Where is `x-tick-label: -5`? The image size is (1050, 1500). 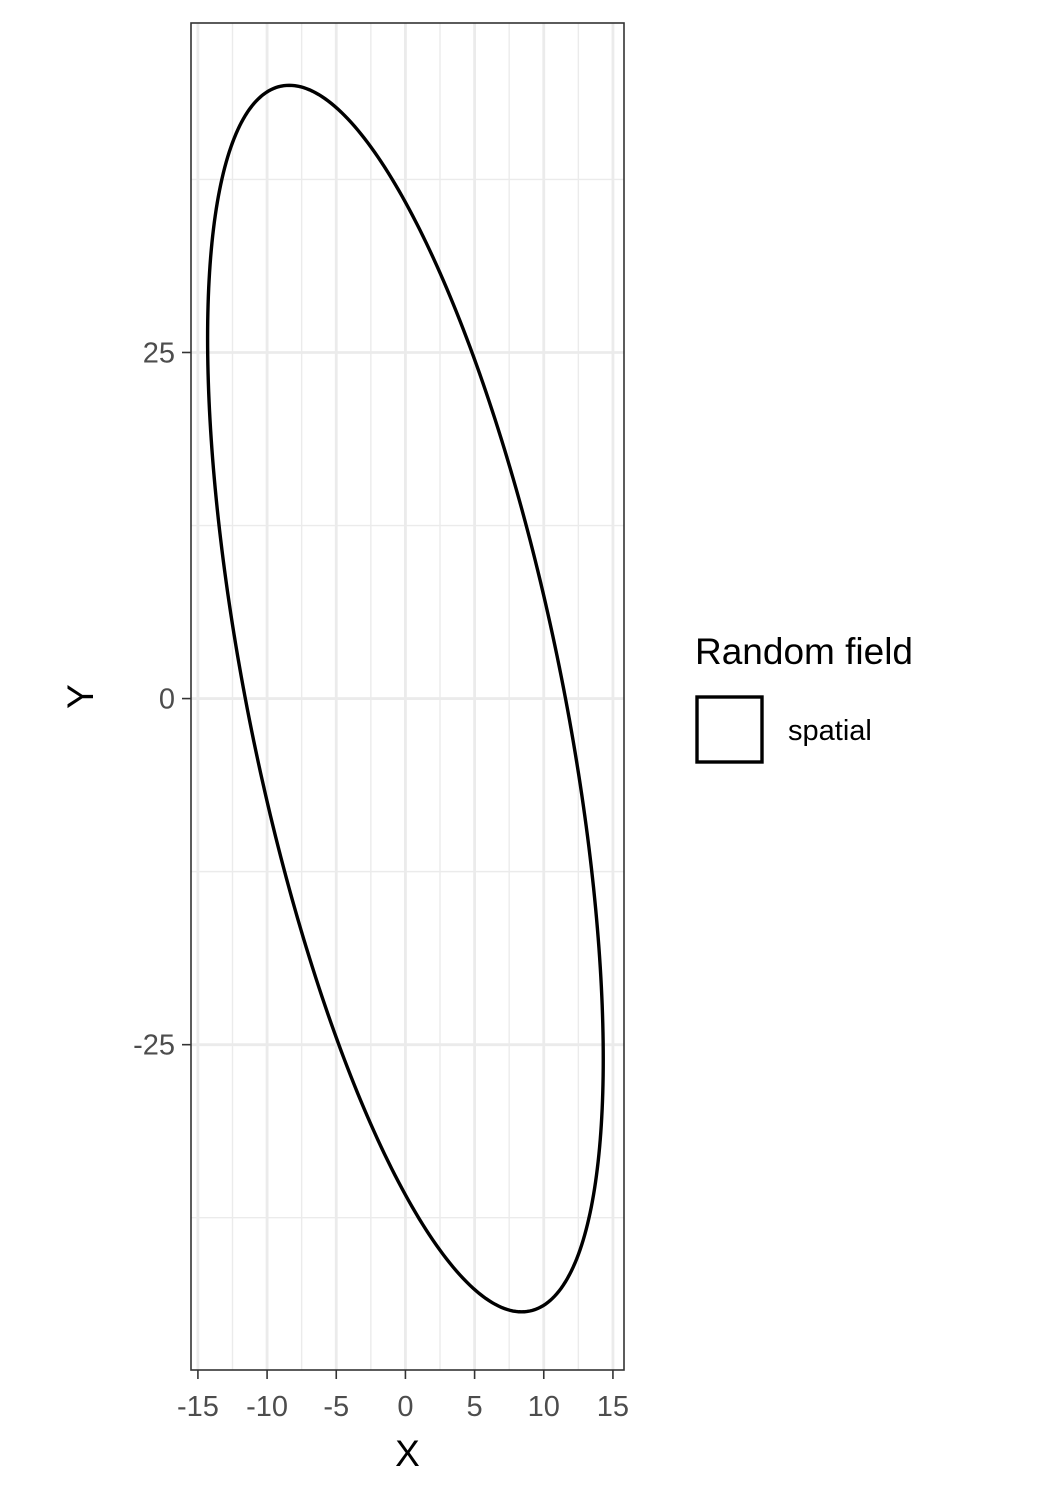
x-tick-label: -5 is located at coordinates (336, 1407).